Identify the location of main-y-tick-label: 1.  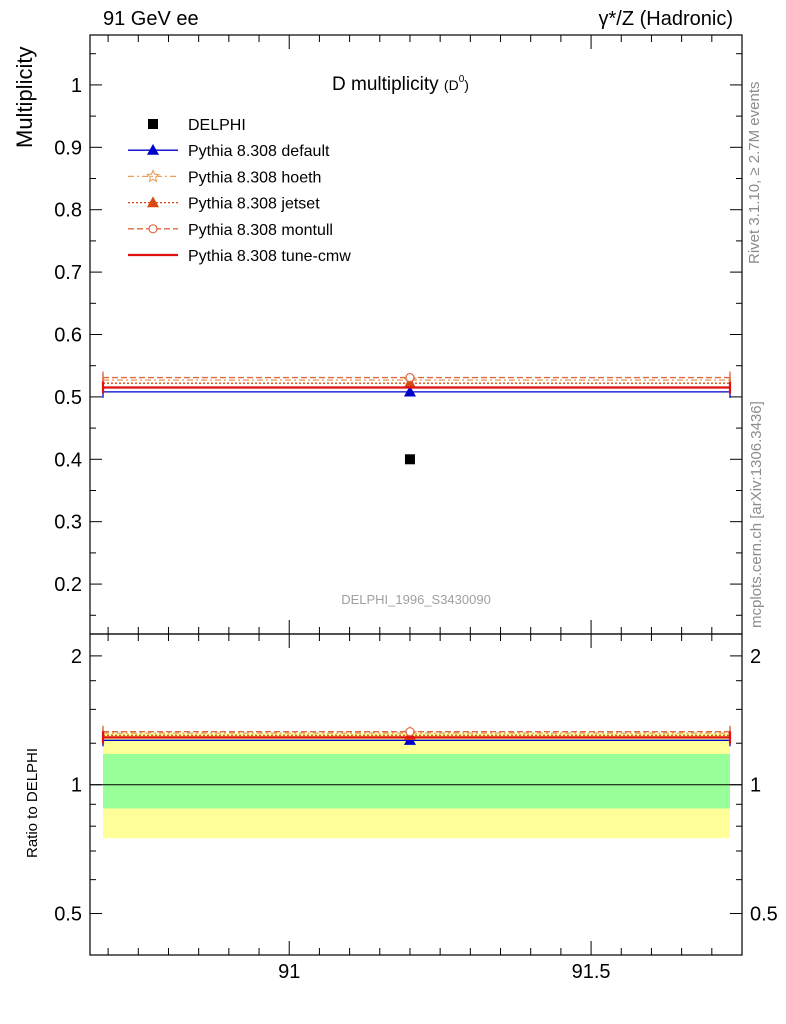
(76, 86).